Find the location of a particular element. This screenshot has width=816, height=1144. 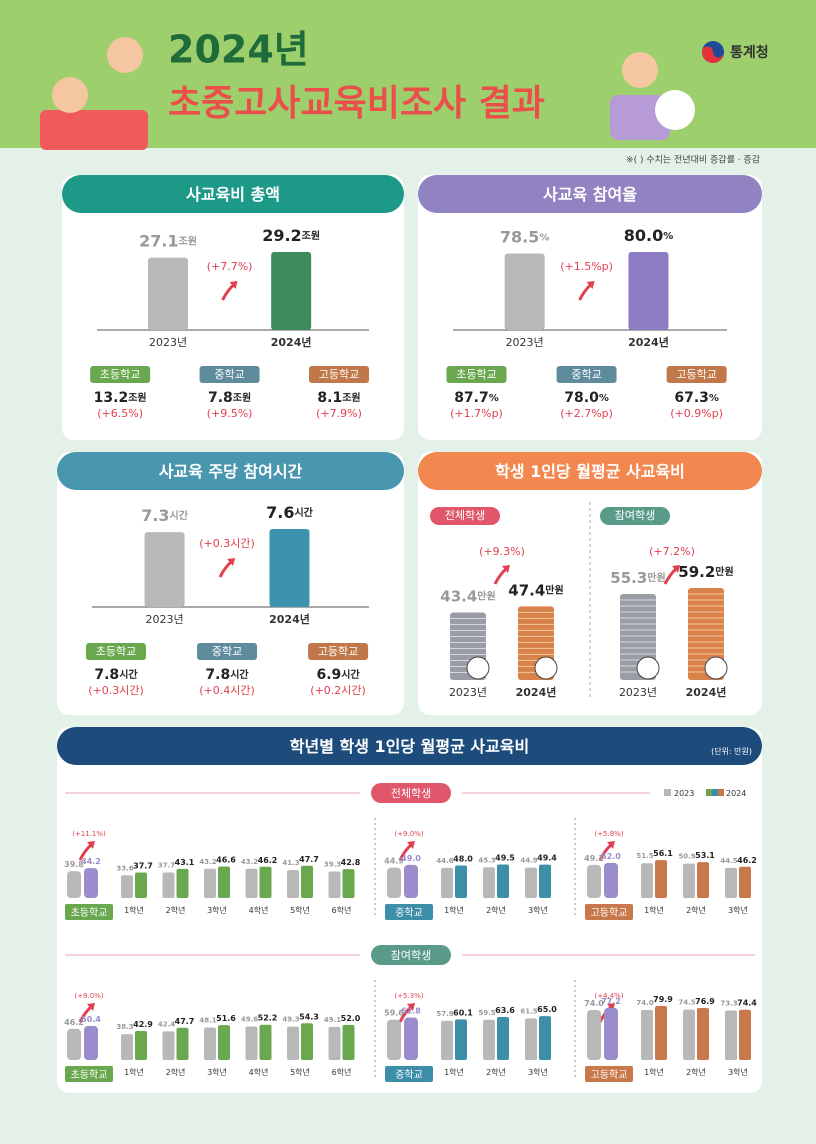

text-group: 1학년 is located at coordinates (454, 910).